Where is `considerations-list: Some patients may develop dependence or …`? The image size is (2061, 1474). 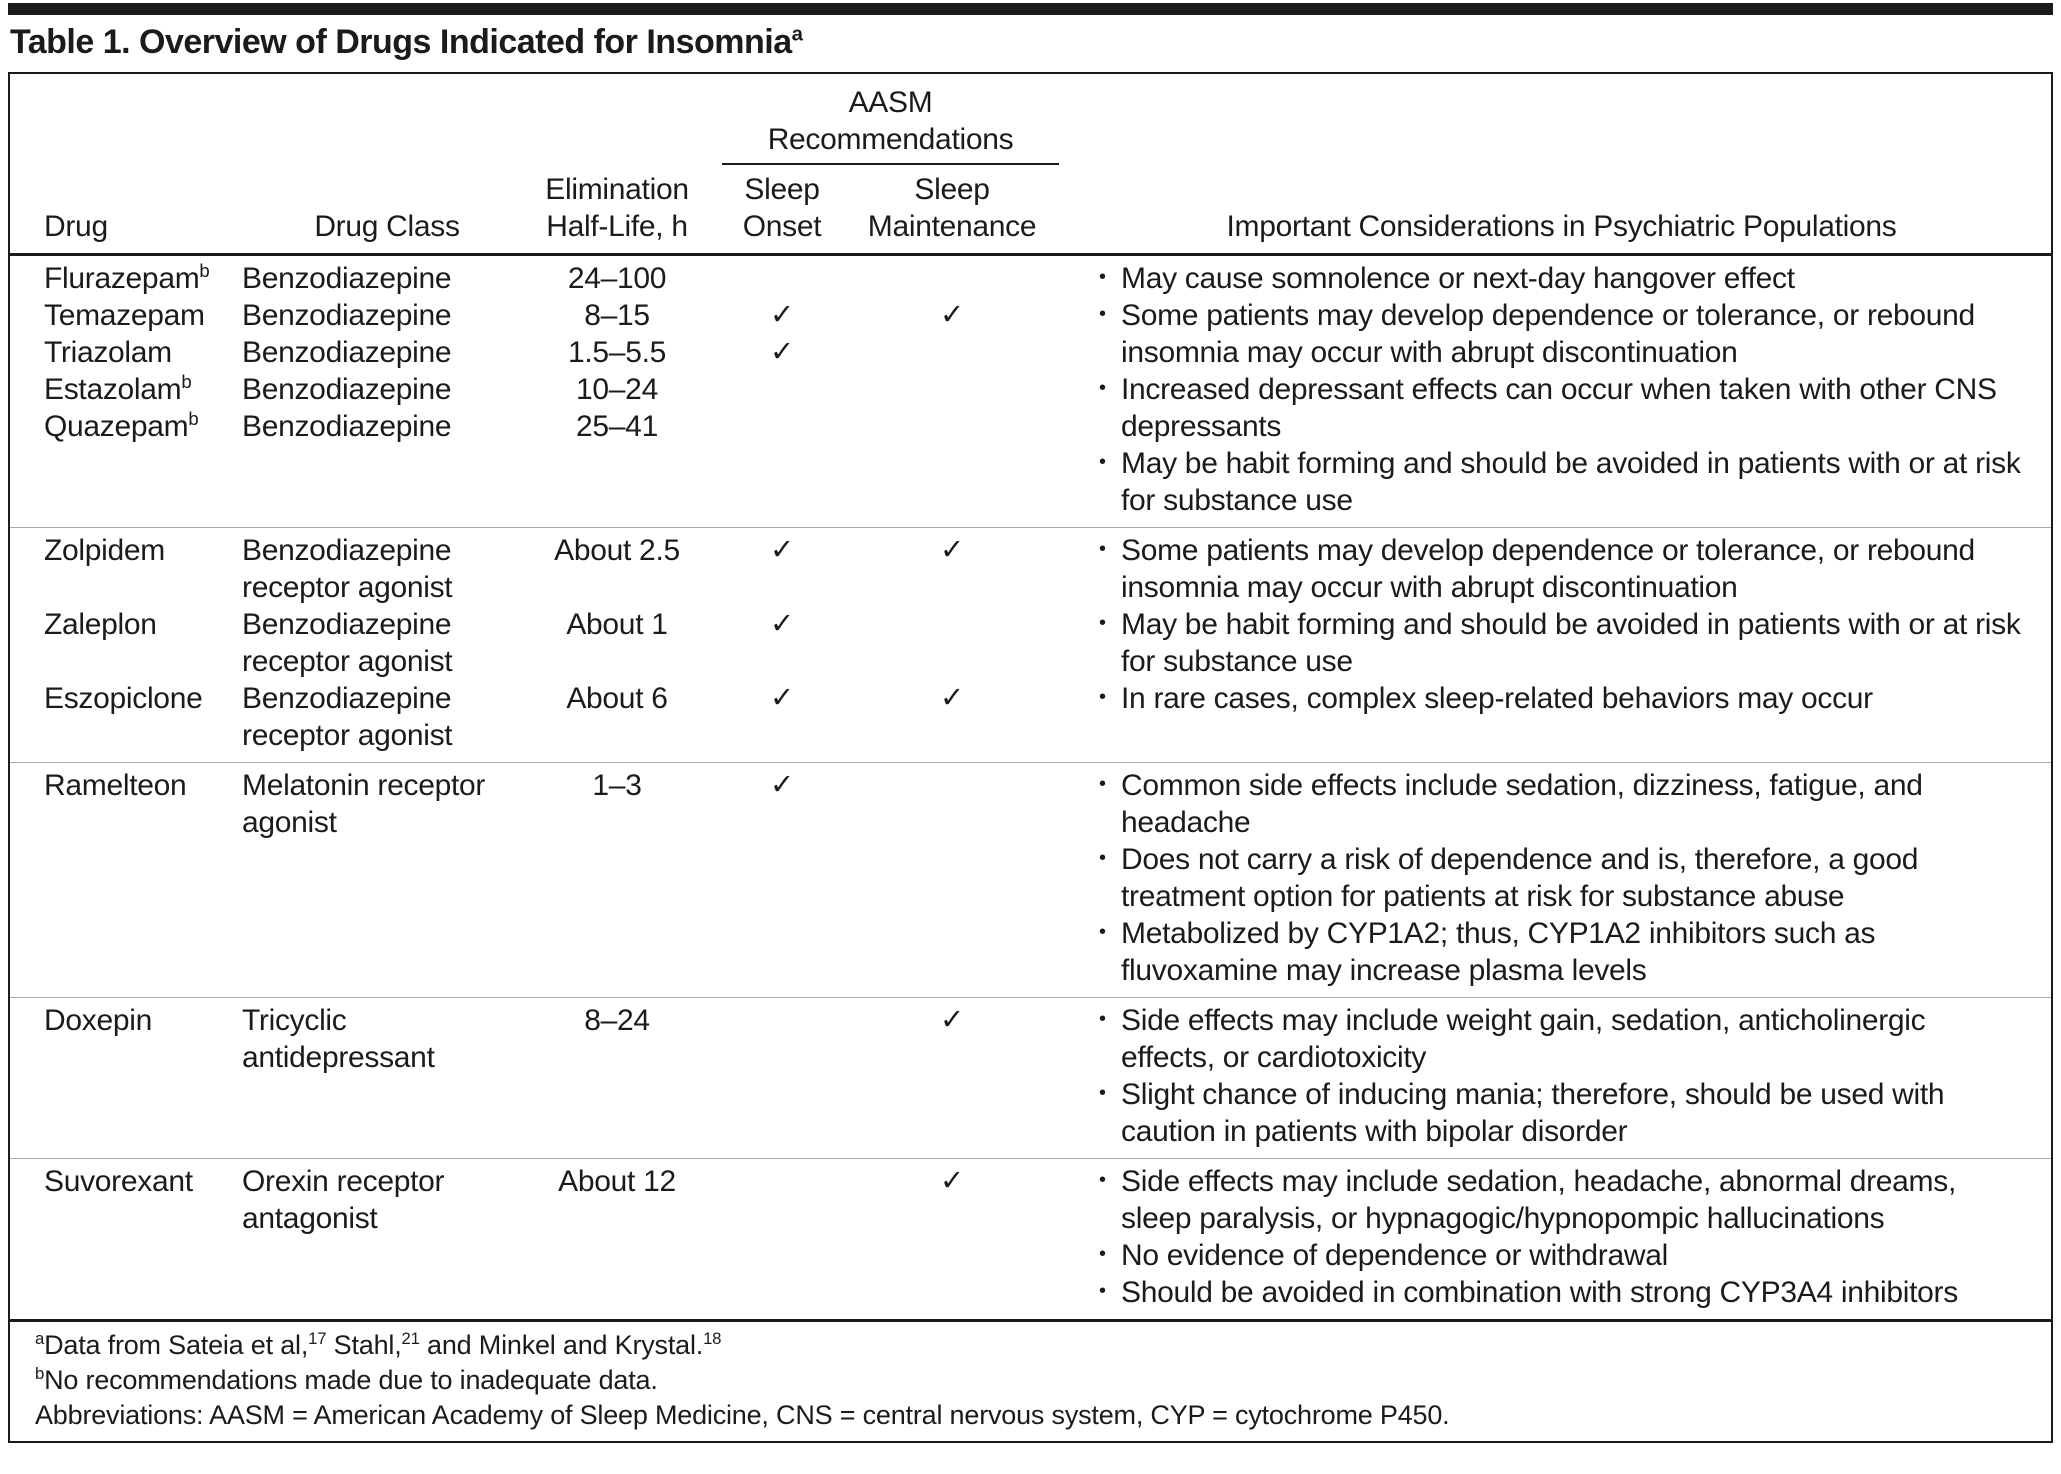
considerations-list: Some patients may develop dependence or … is located at coordinates (1546, 642).